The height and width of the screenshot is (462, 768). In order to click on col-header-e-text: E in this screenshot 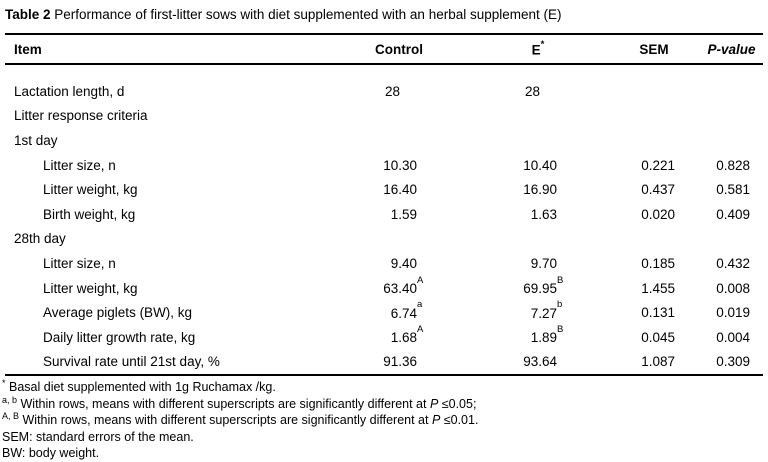, I will do `click(536, 50)`.